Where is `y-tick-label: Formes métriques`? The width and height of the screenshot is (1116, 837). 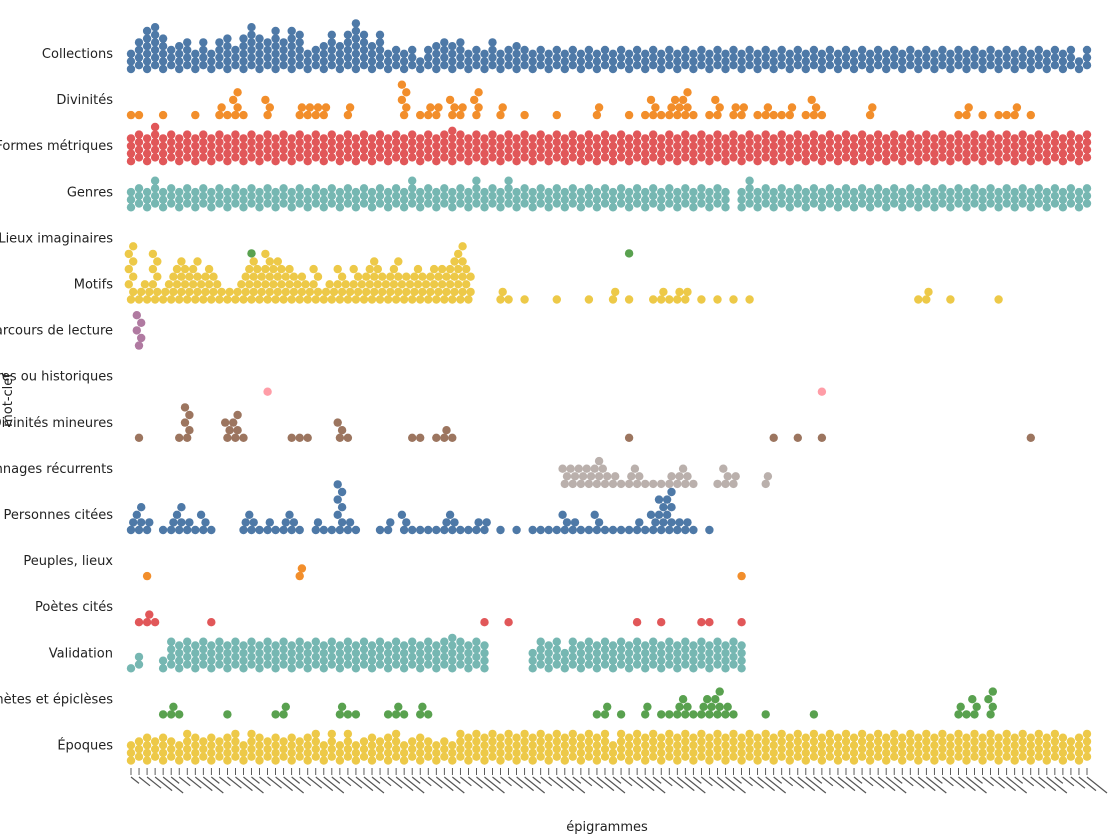 y-tick-label: Formes métriques is located at coordinates (56, 146).